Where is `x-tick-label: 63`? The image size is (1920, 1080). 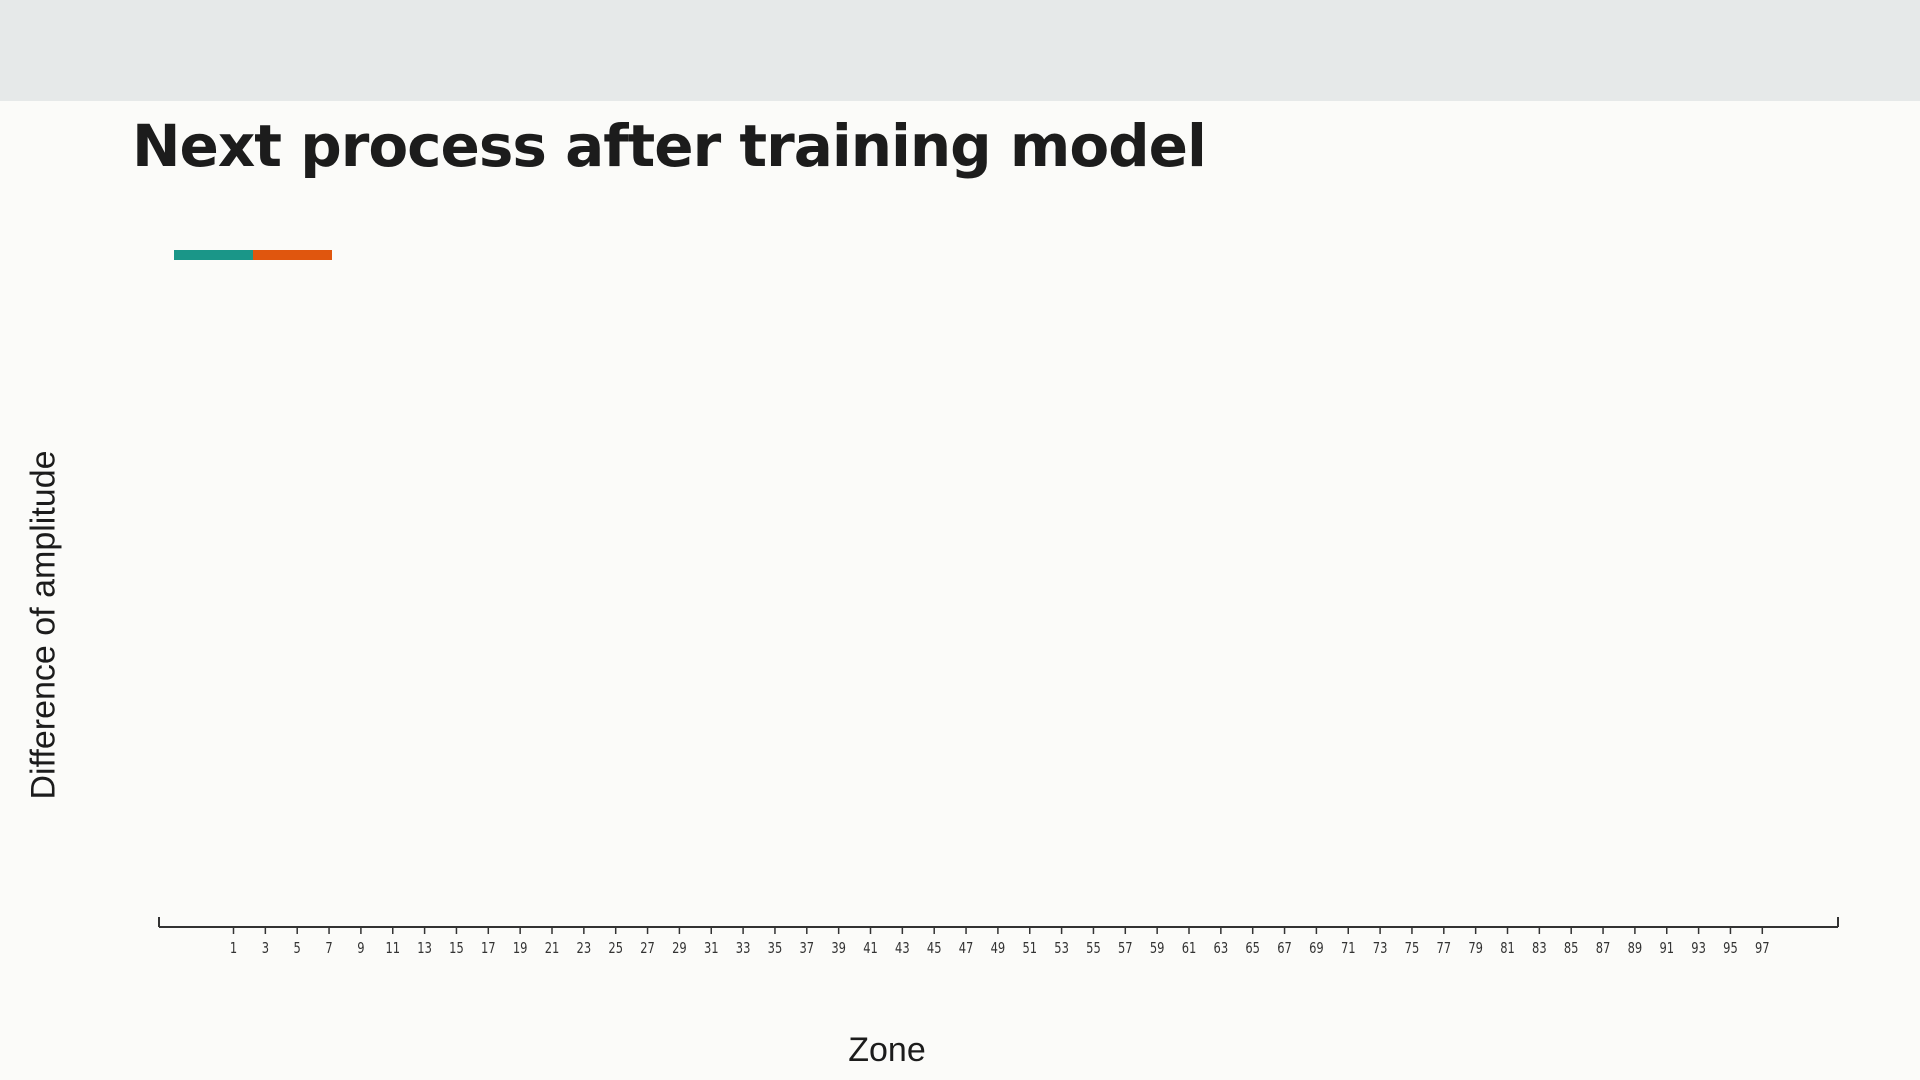
x-tick-label: 63 is located at coordinates (1221, 948).